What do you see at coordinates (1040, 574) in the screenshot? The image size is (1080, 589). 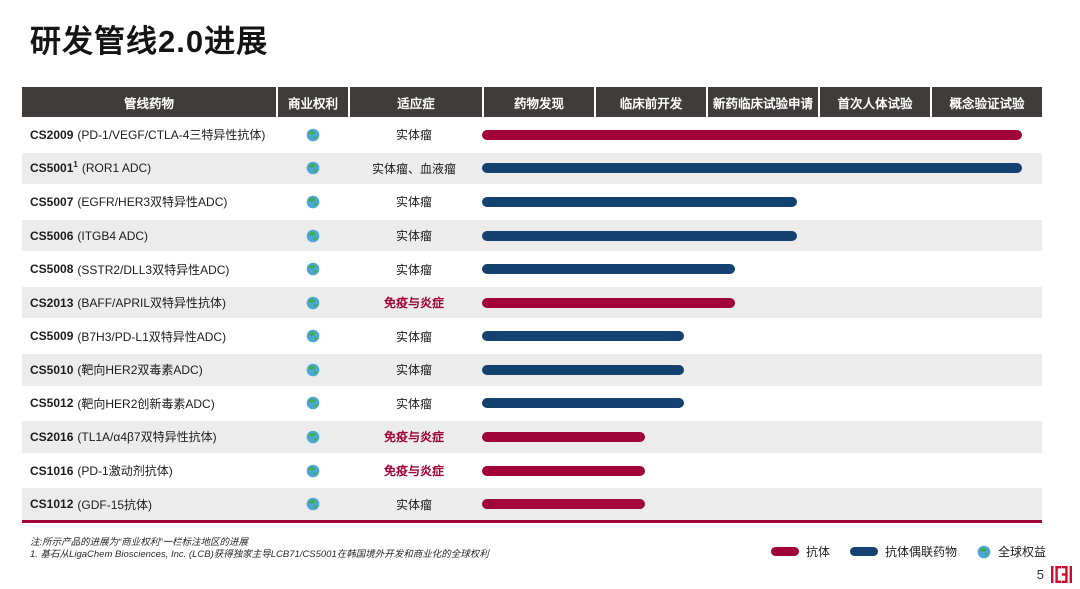 I see `page-number: 5` at bounding box center [1040, 574].